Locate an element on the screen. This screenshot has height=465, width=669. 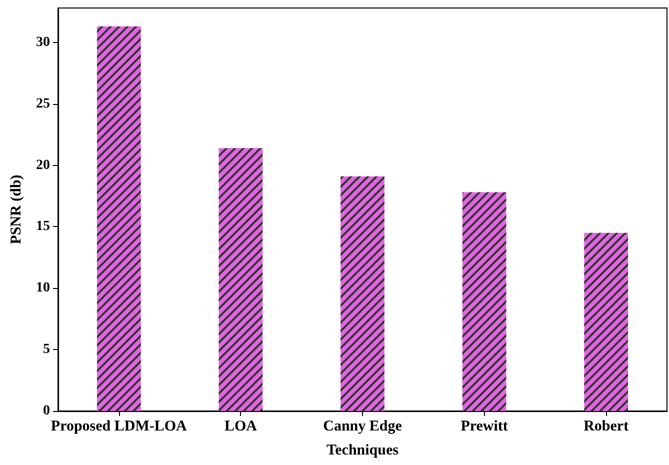
y-axis-title: PSNR (db) is located at coordinates (16, 209).